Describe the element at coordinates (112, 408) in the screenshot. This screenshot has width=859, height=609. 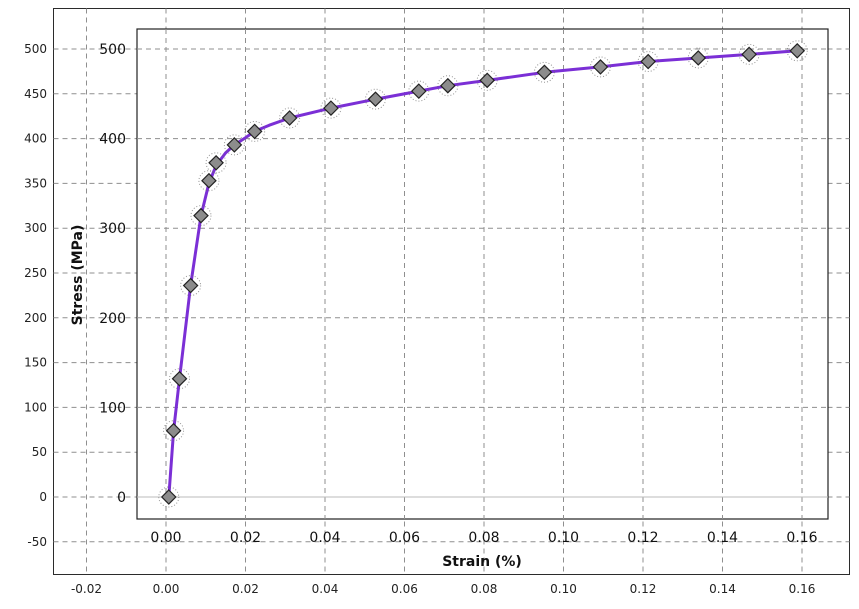
I see `inner-y-tick-label: 100` at that location.